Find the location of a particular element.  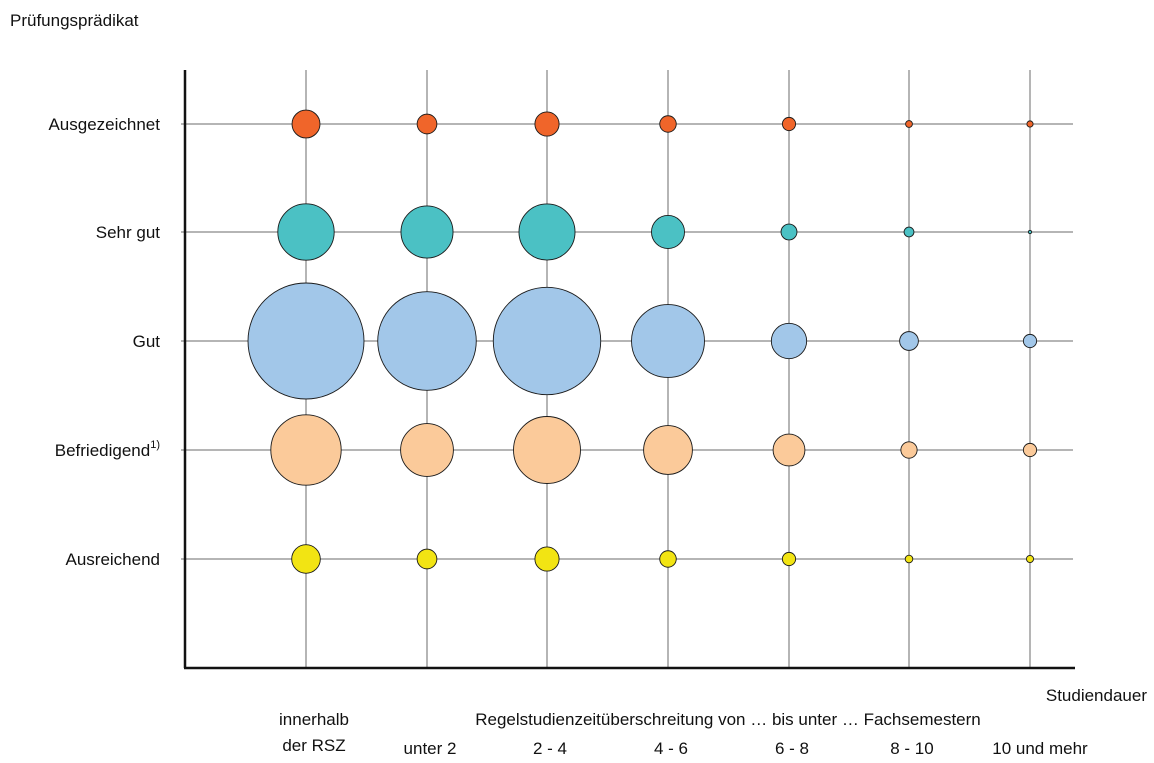

x-tick-label: 8 - 10 is located at coordinates (911, 748).